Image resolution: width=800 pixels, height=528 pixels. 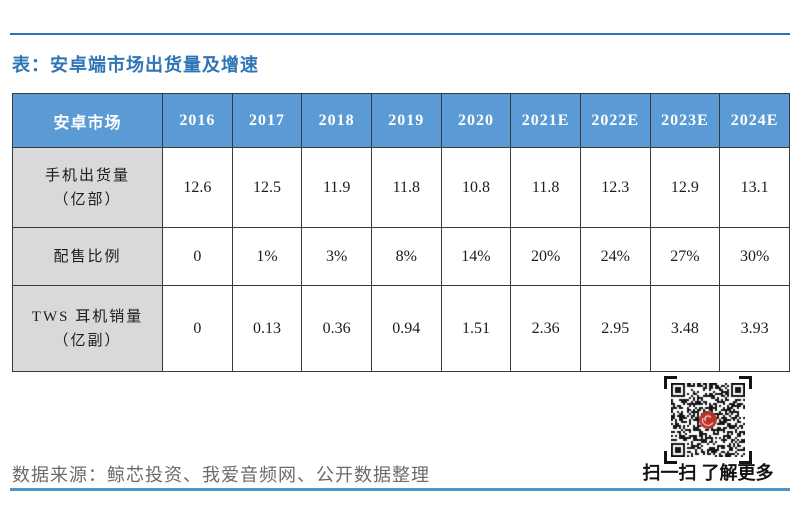 I want to click on data-cell: 27%, so click(x=685, y=256).